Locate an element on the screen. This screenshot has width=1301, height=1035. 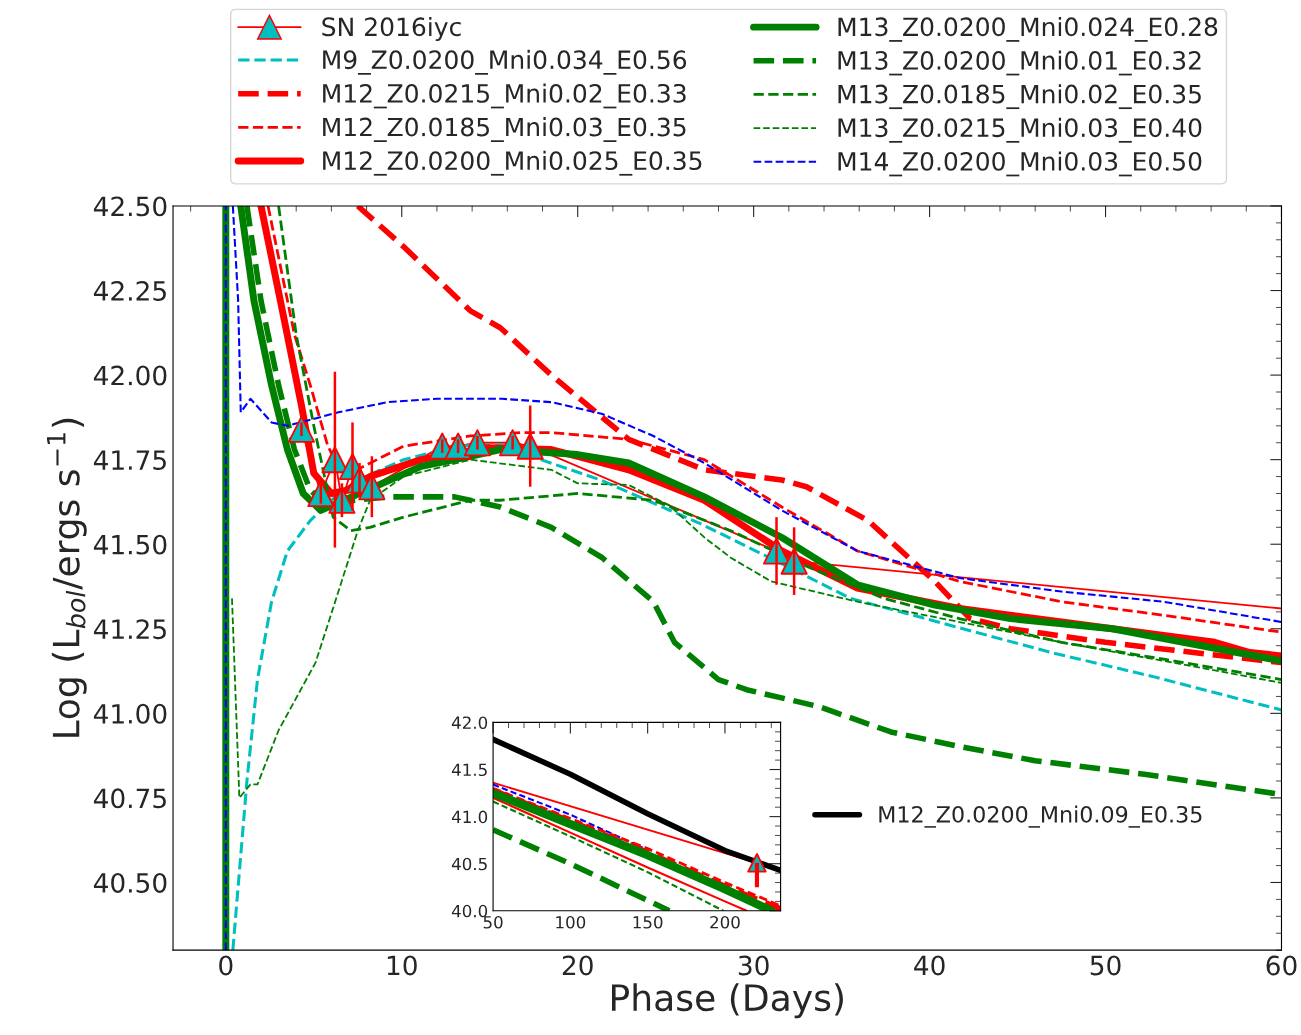
legend-label: M14_Z0.0200_Mni0.03_E0.50 is located at coordinates (1020, 164).